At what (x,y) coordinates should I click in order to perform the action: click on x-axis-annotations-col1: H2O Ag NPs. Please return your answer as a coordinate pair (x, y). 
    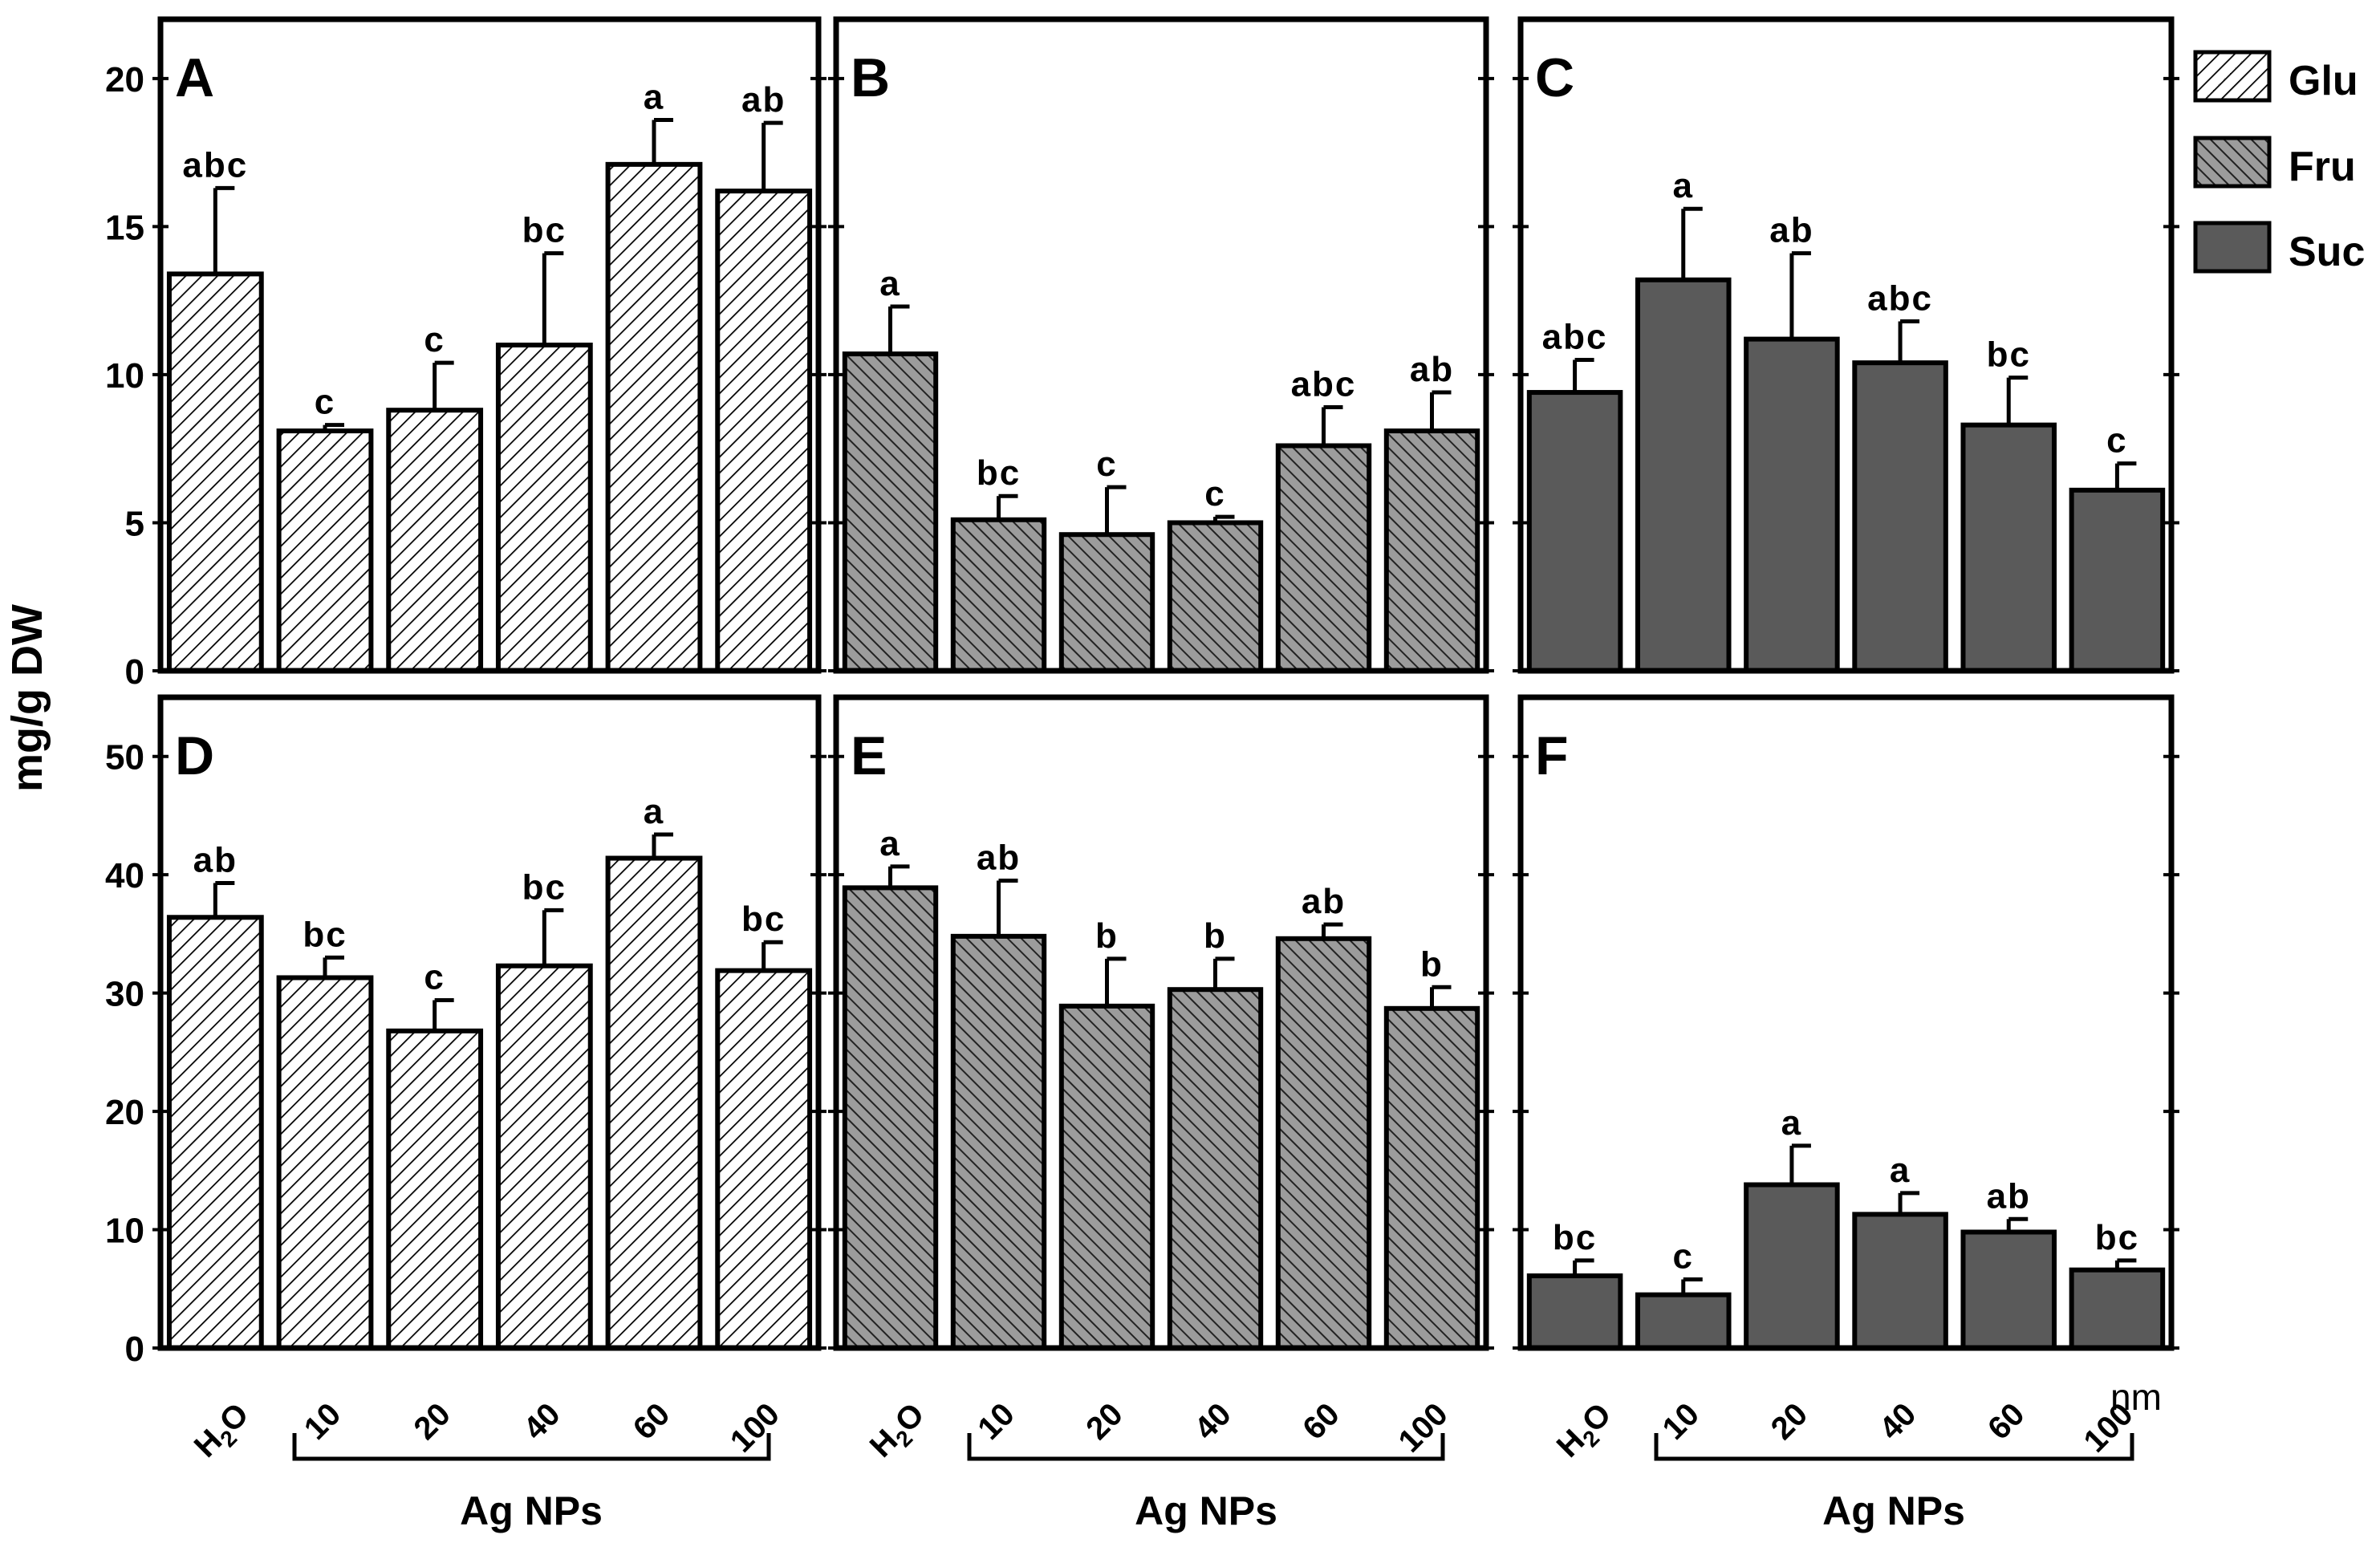
    Looking at the image, I should click on (480, 1464).